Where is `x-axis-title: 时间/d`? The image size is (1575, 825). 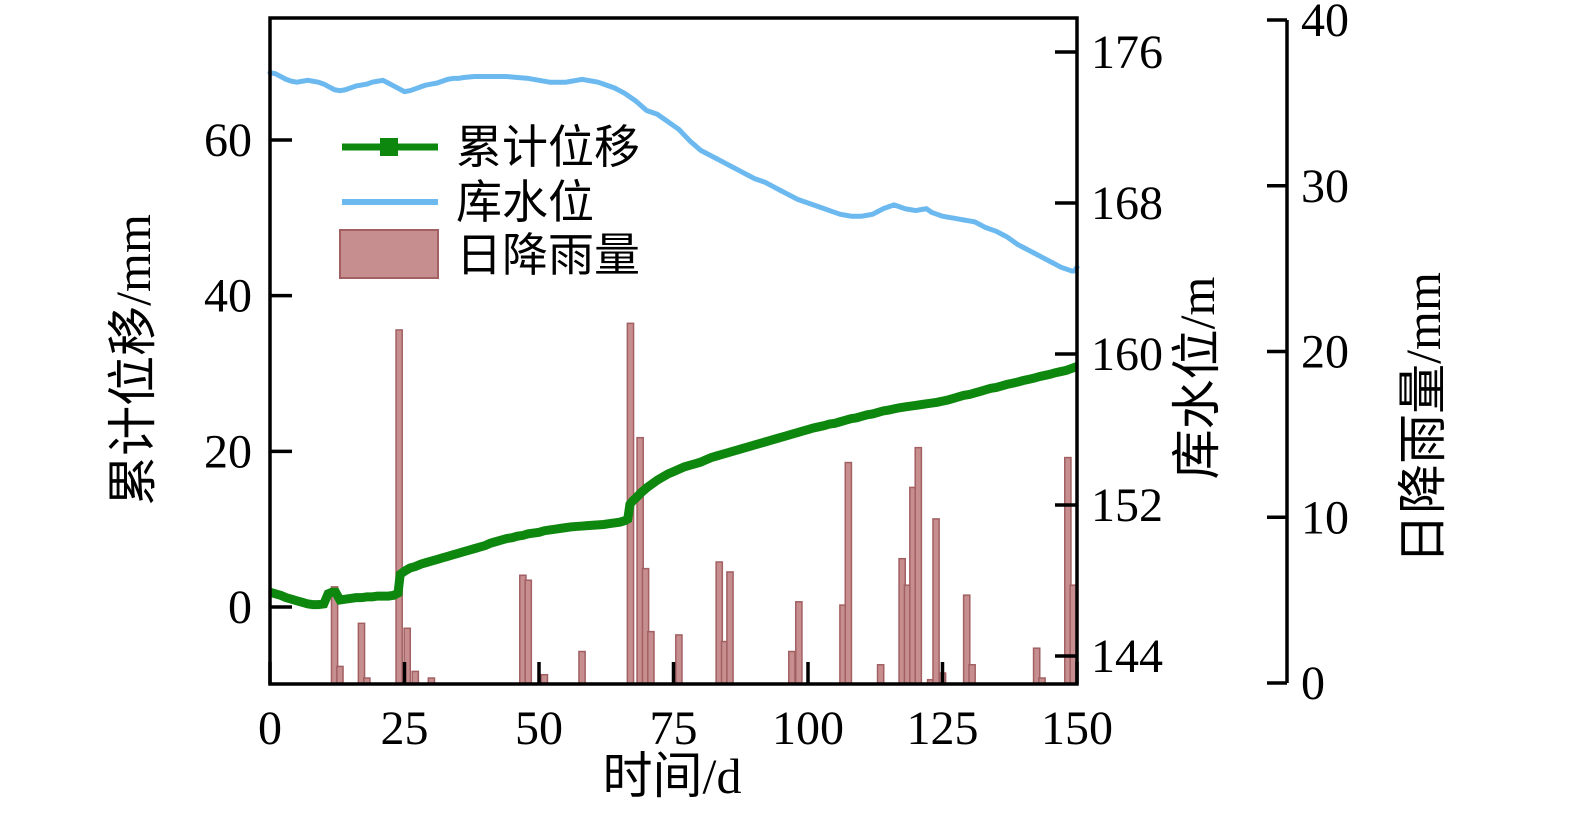
x-axis-title: 时间/d is located at coordinates (672, 776).